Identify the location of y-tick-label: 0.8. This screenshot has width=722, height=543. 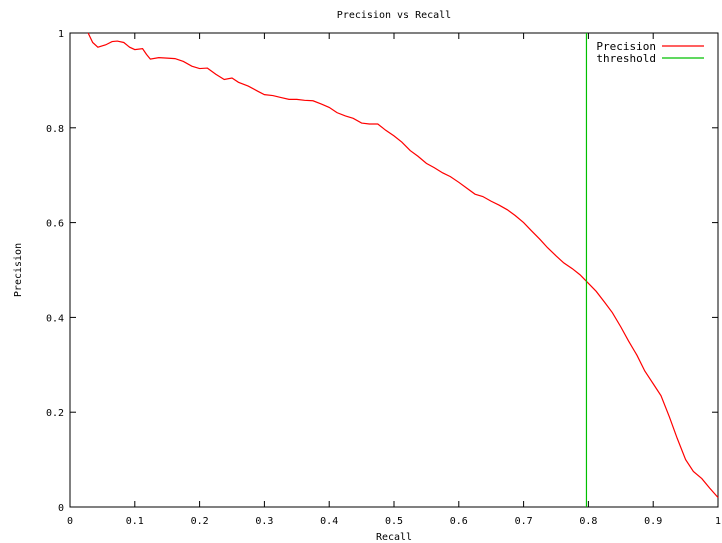
(55, 129).